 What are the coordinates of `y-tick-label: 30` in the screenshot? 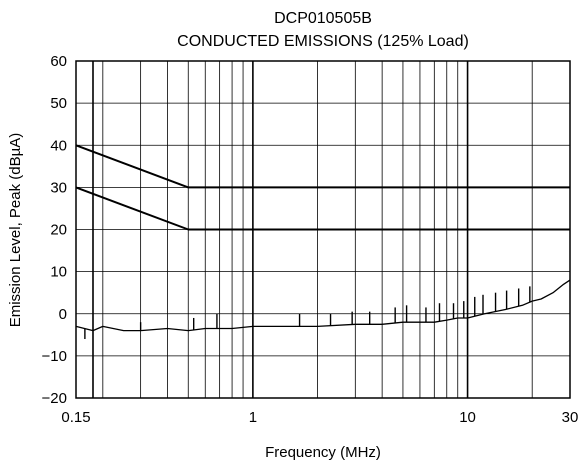 It's located at (58, 187).